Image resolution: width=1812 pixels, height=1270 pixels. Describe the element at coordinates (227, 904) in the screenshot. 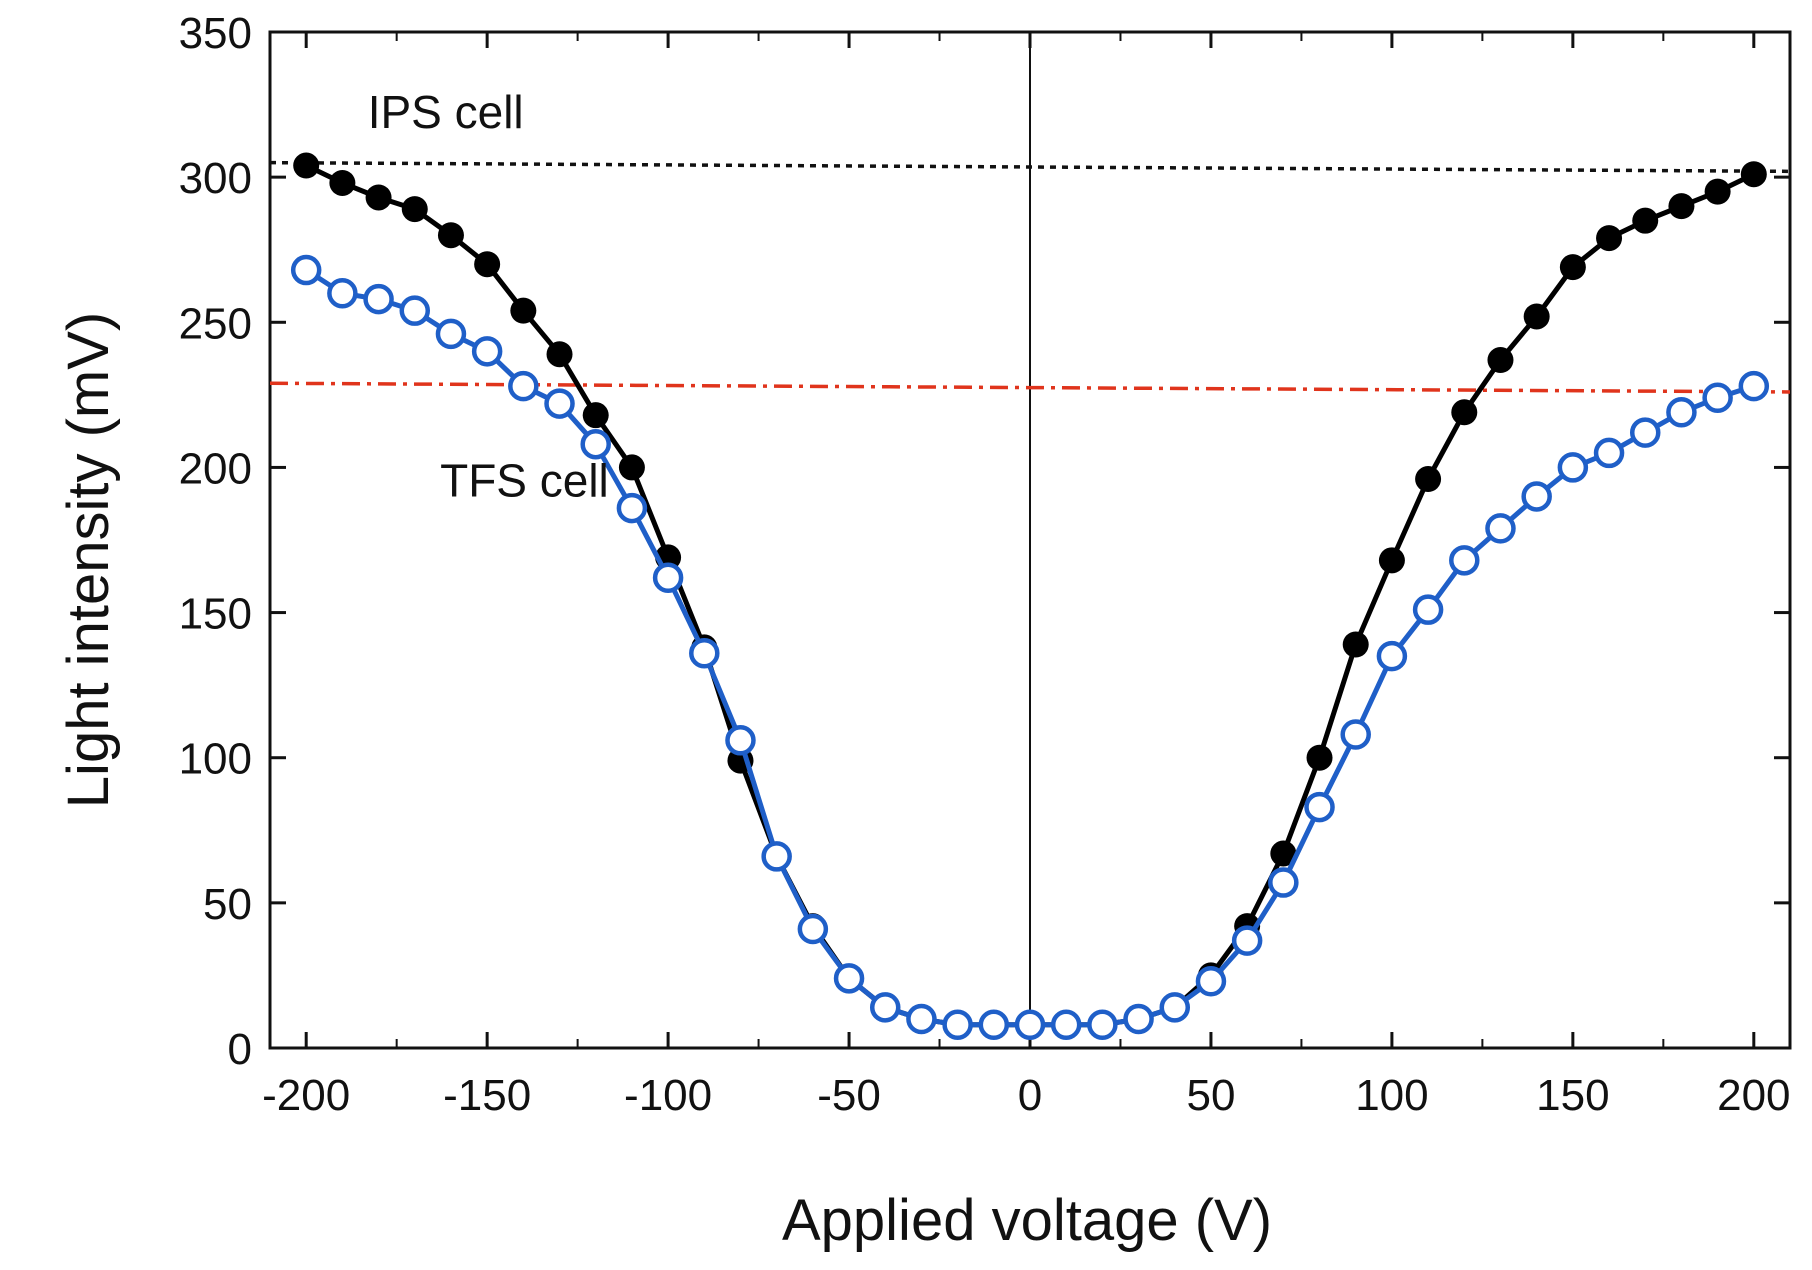

I see `y-tick-label: 50` at that location.